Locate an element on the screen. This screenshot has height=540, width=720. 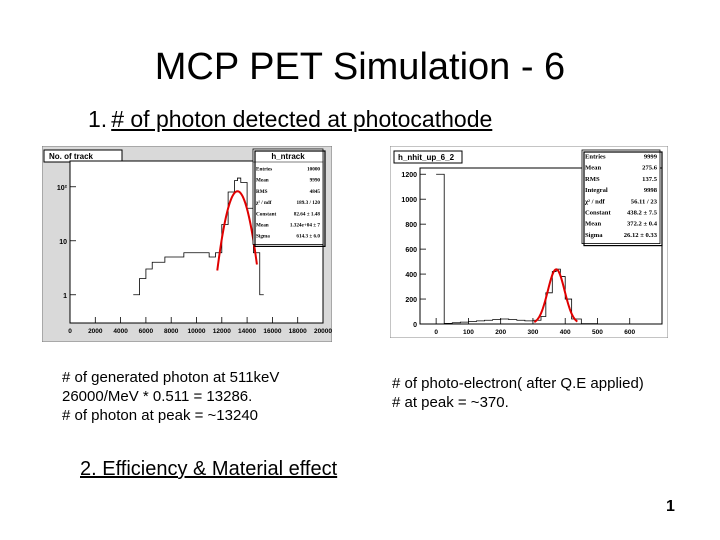
y-tick-label: 1 is located at coordinates (65, 296).